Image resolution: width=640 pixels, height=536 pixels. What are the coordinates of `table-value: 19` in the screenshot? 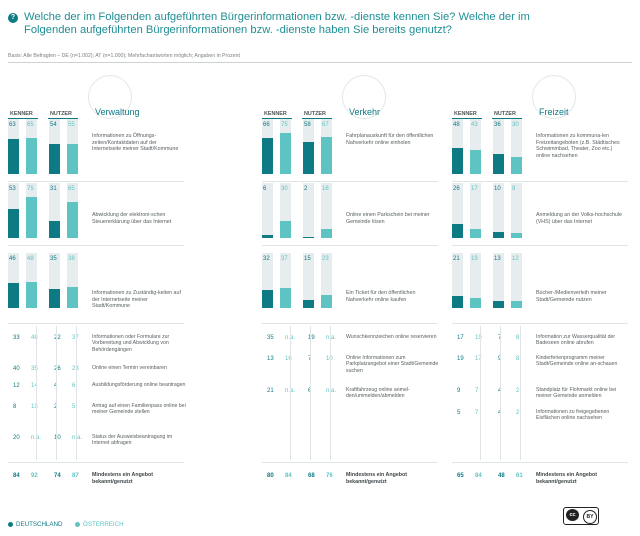 It's located at (460, 359).